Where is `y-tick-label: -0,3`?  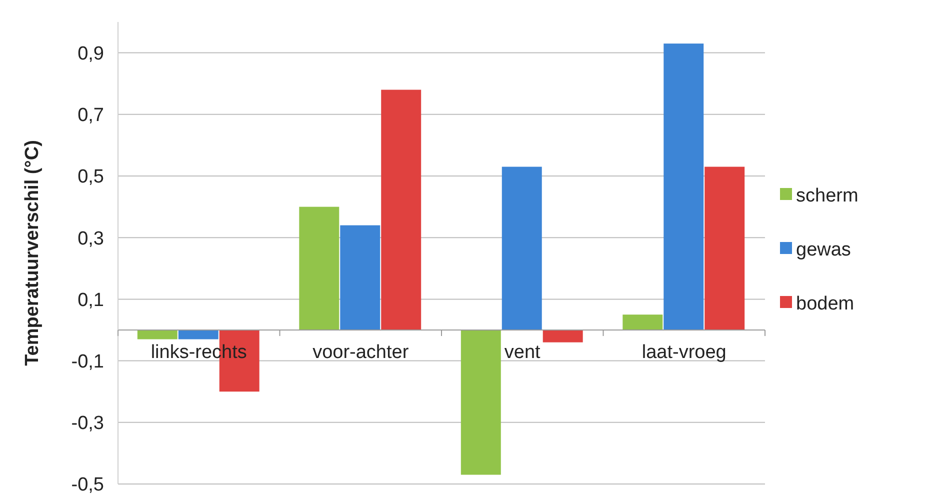
y-tick-label: -0,3 is located at coordinates (87, 423).